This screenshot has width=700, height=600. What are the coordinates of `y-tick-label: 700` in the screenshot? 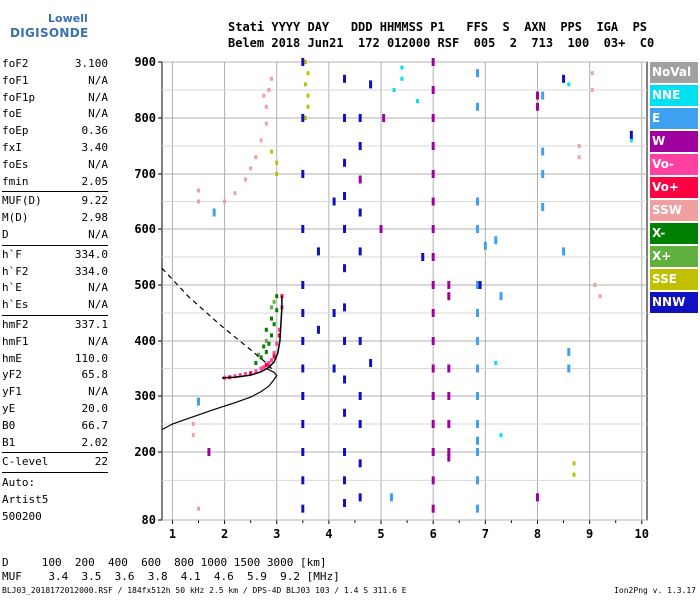 It's located at (145, 174).